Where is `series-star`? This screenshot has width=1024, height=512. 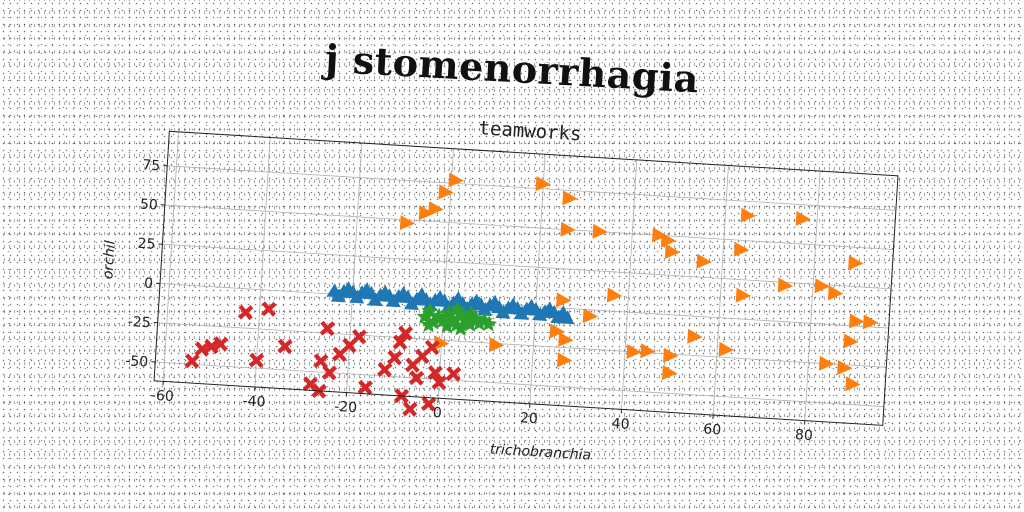
series-star is located at coordinates (457, 318).